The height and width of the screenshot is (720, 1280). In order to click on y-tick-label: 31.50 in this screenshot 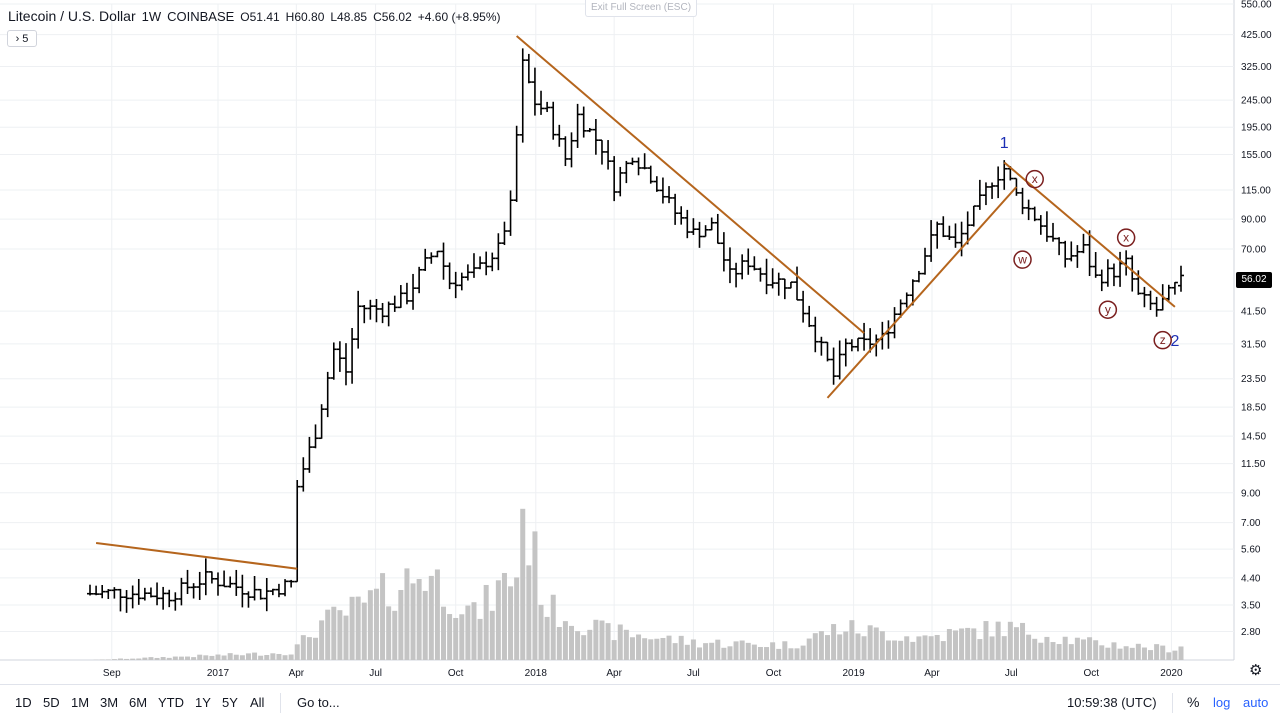, I will do `click(1253, 344)`.